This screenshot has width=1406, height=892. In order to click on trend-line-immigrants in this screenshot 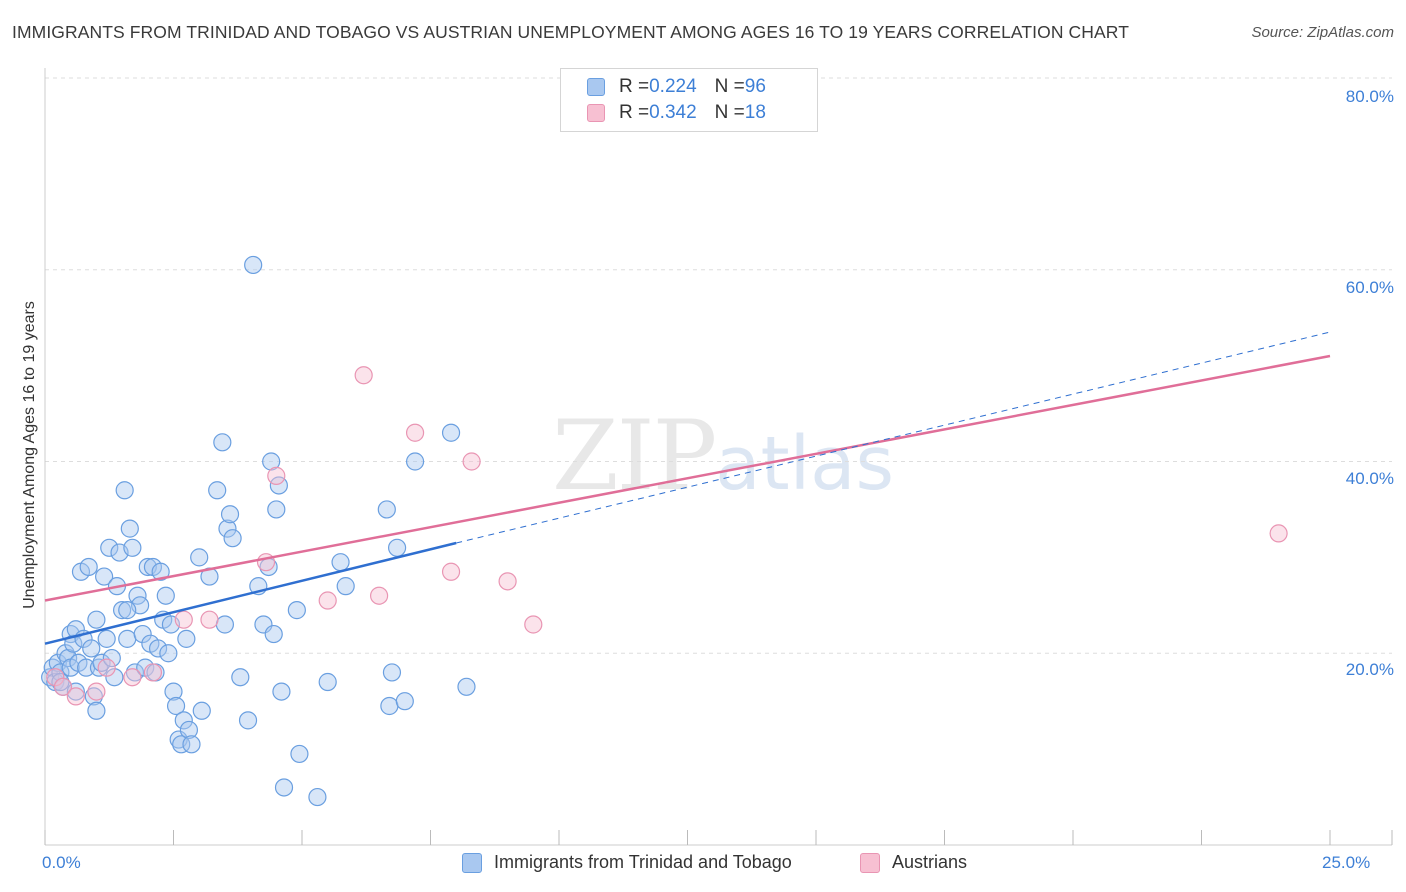, I will do `click(250, 593)`.